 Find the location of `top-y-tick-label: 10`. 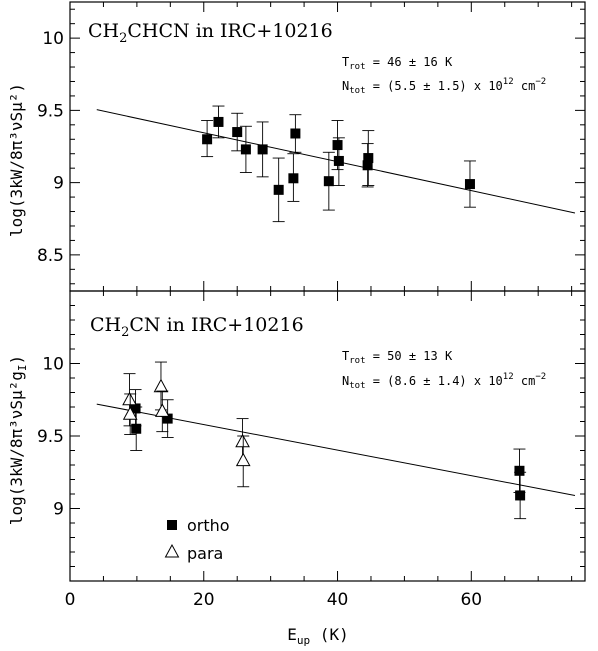

top-y-tick-label: 10 is located at coordinates (53, 39).